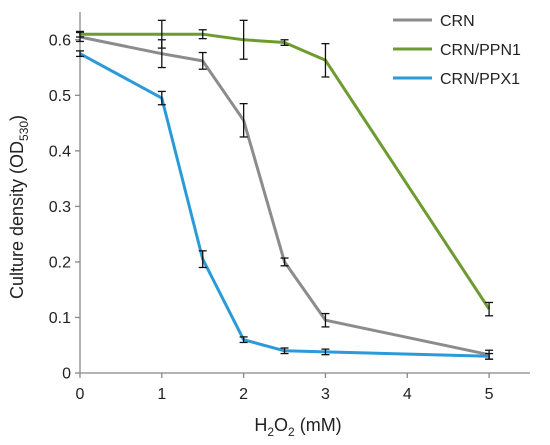 This screenshot has height=445, width=550. What do you see at coordinates (434, 21) in the screenshot?
I see `legend-item: CRN` at bounding box center [434, 21].